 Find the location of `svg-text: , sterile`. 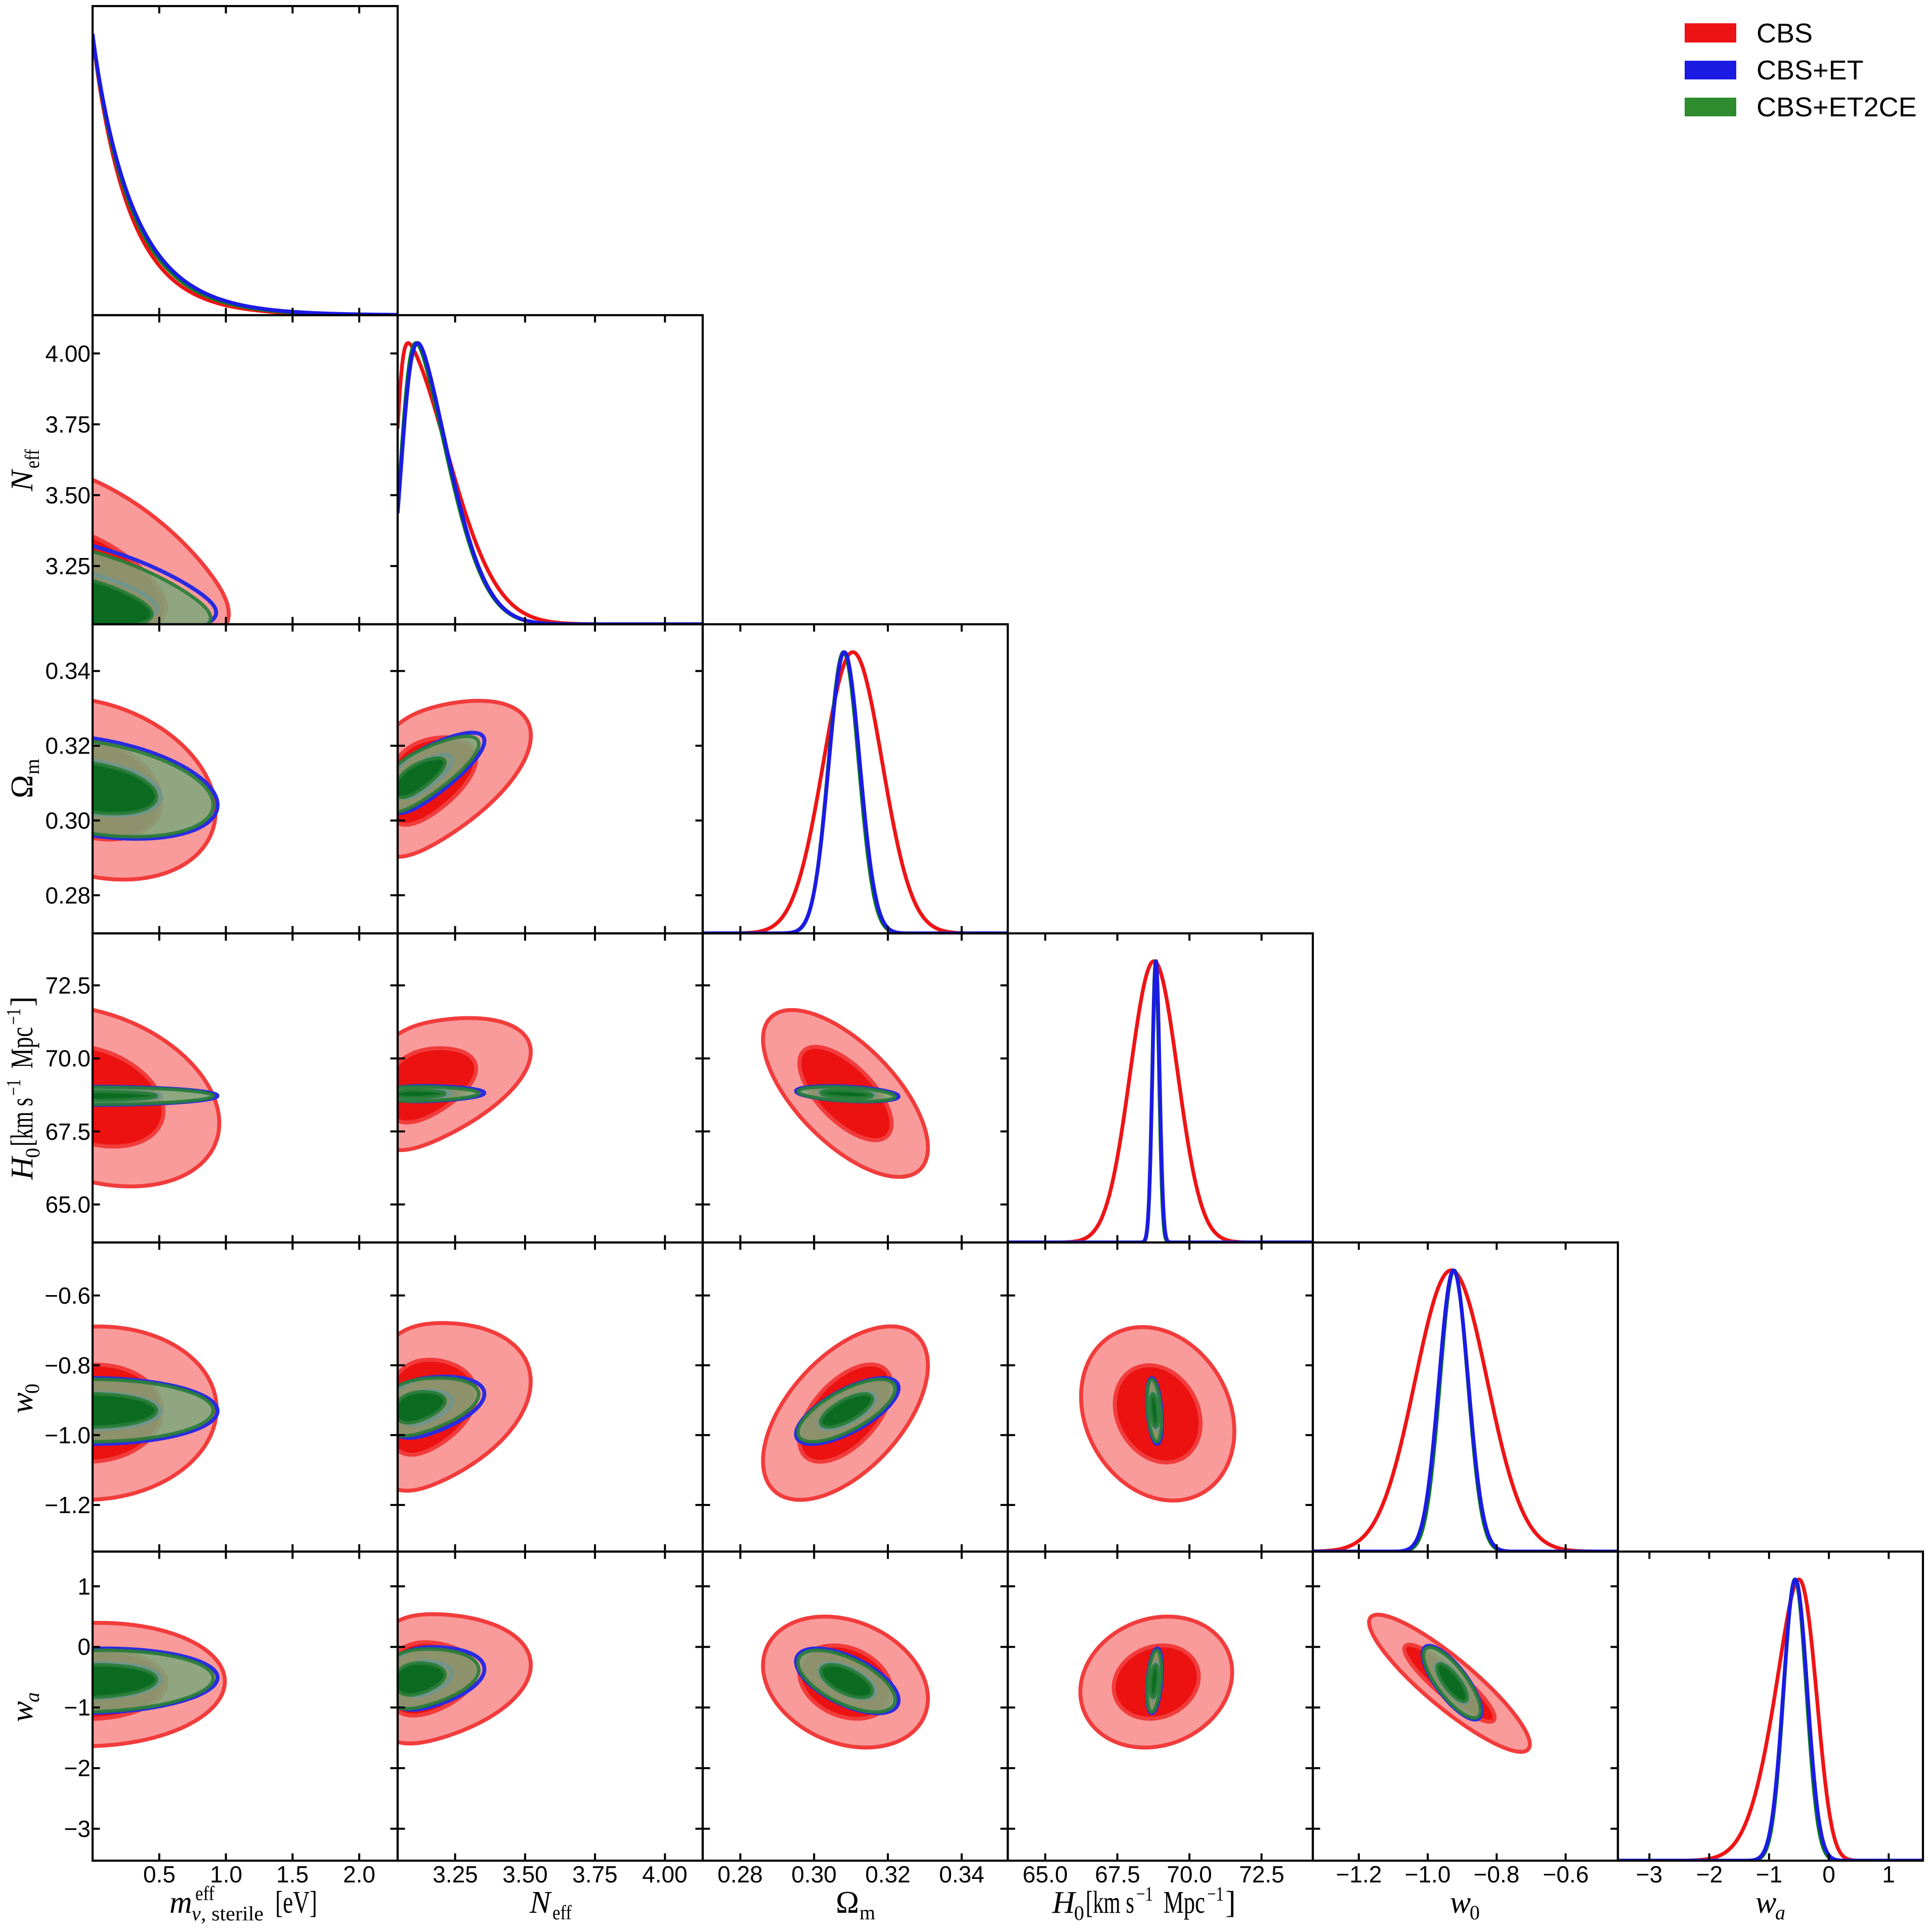

svg-text: , sterile is located at coordinates (233, 1913).